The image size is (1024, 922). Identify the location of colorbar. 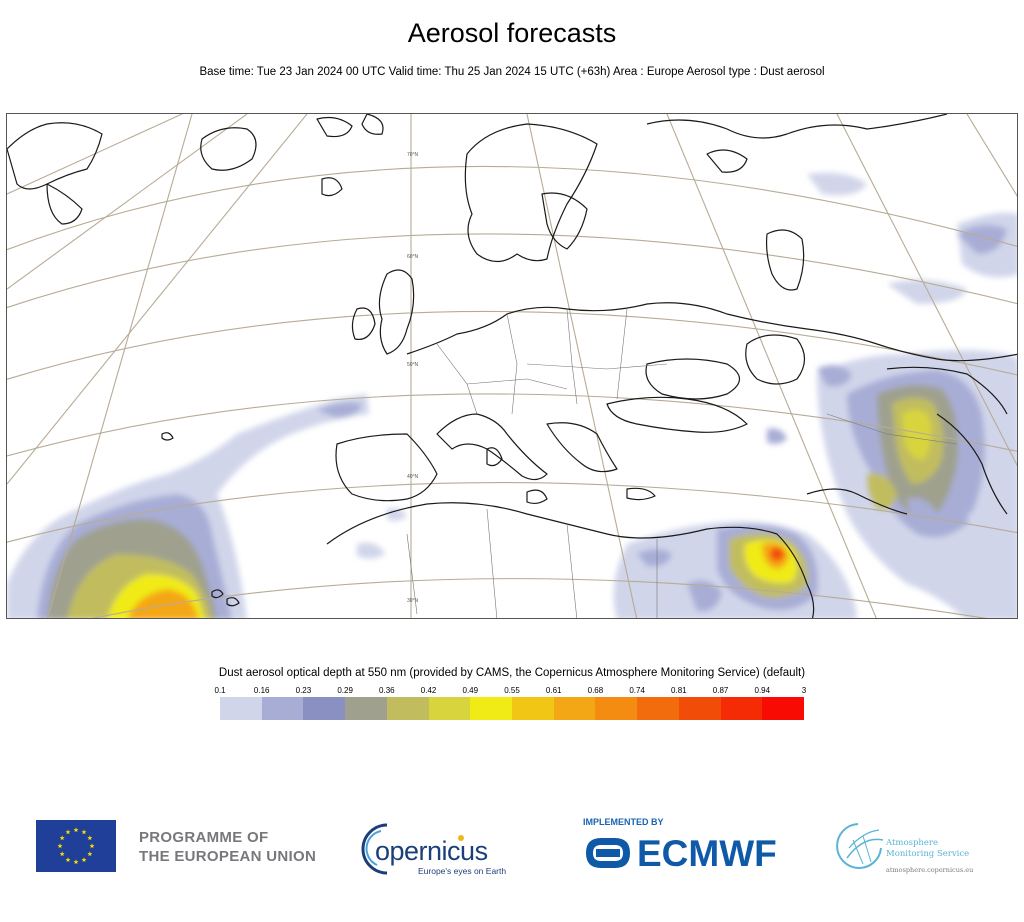
(512, 708).